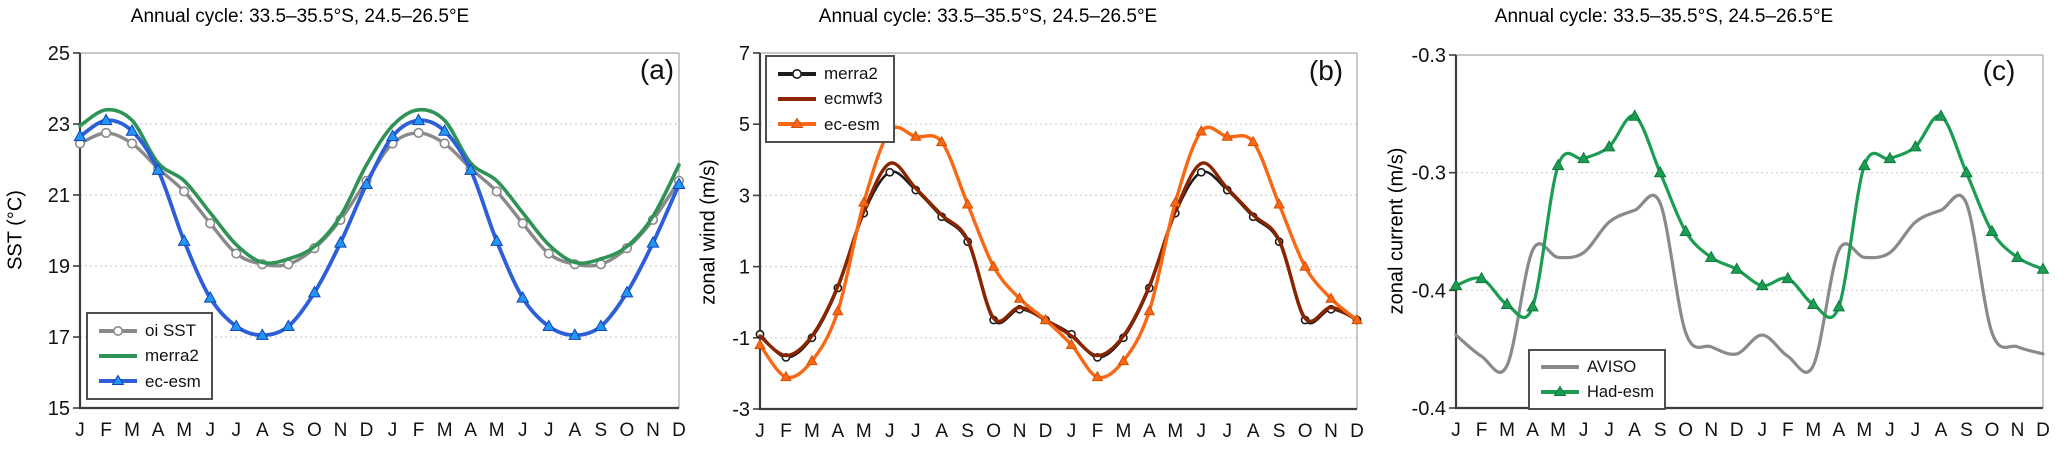 The height and width of the screenshot is (463, 2067). What do you see at coordinates (1396, 231) in the screenshot?
I see `y-axis-label-c: zonal current (m/s)` at bounding box center [1396, 231].